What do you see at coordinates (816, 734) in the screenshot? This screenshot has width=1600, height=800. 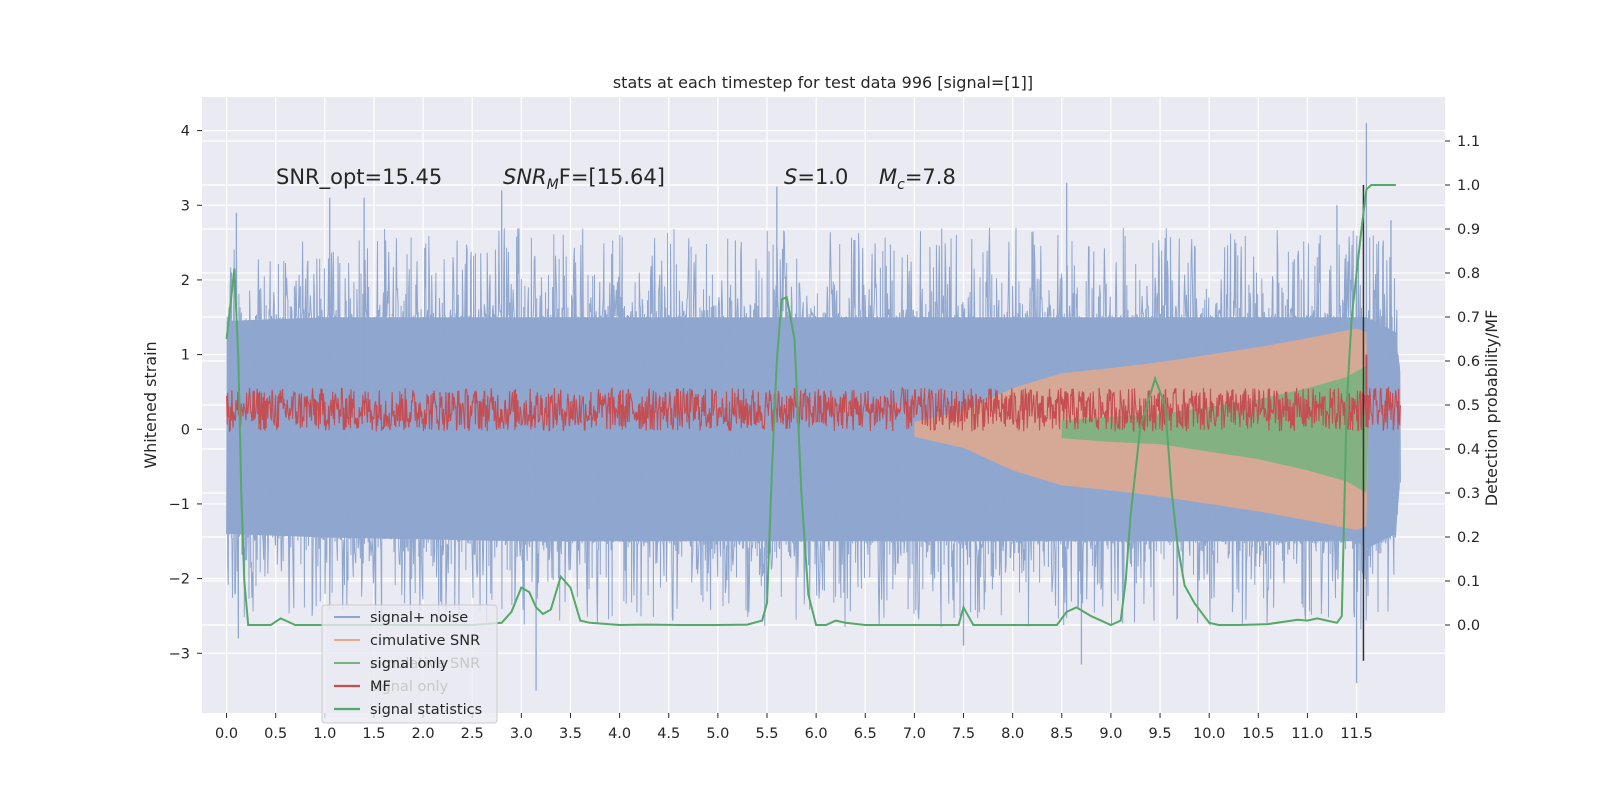 I see `x-tick-label: 6.0` at bounding box center [816, 734].